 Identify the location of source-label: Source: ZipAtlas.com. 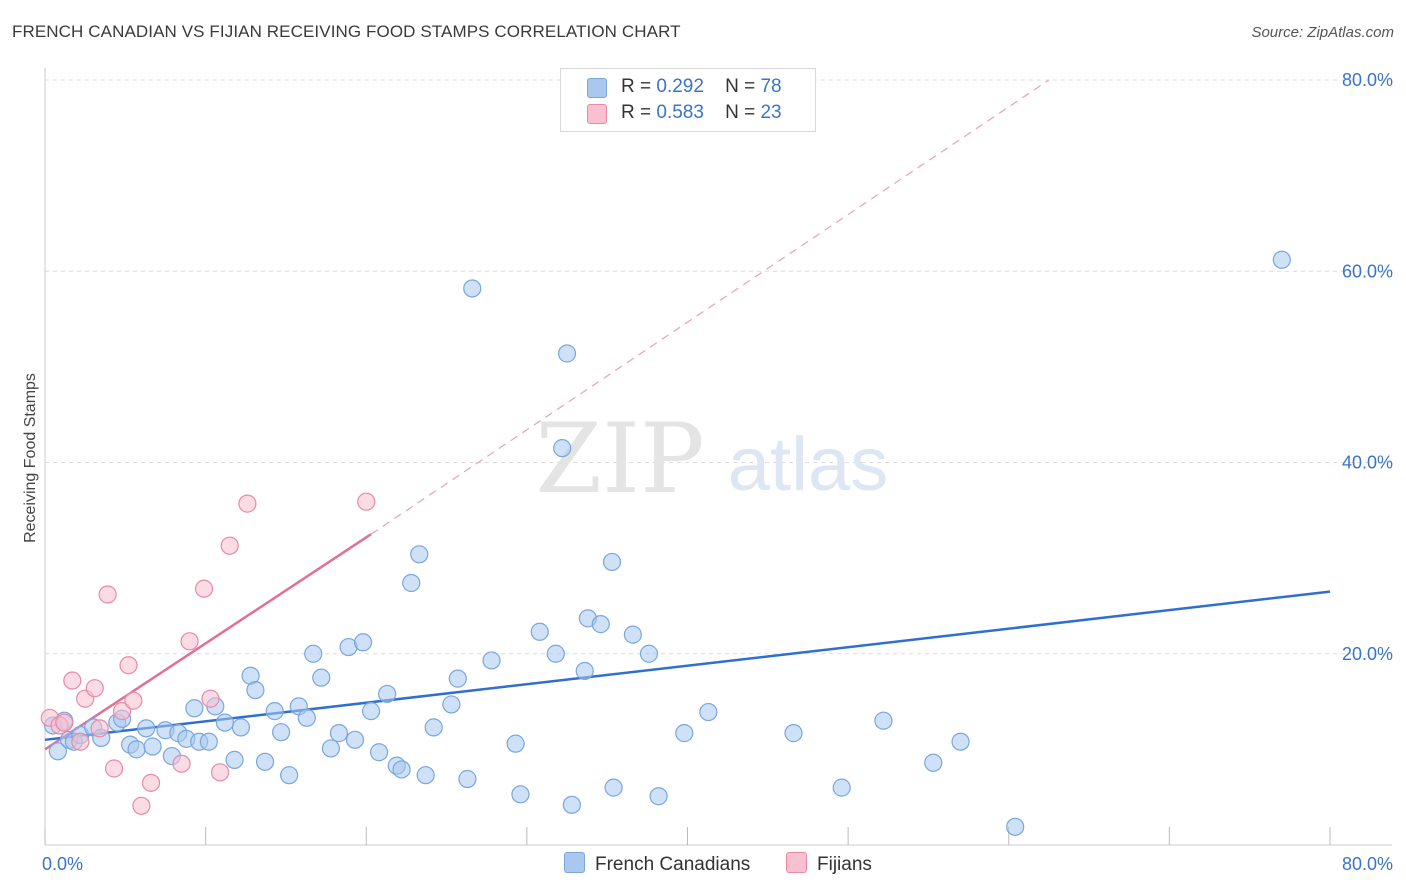
(1322, 32).